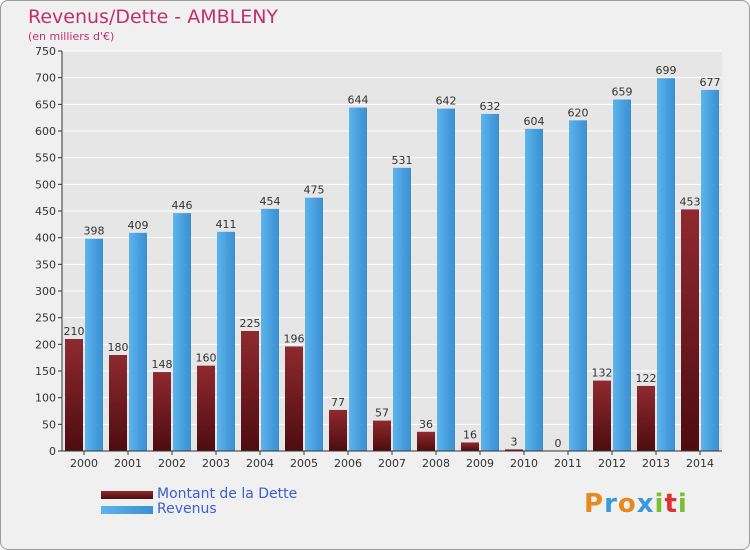 The height and width of the screenshot is (550, 750). Describe the element at coordinates (45, 104) in the screenshot. I see `y-tick-label: 650` at that location.